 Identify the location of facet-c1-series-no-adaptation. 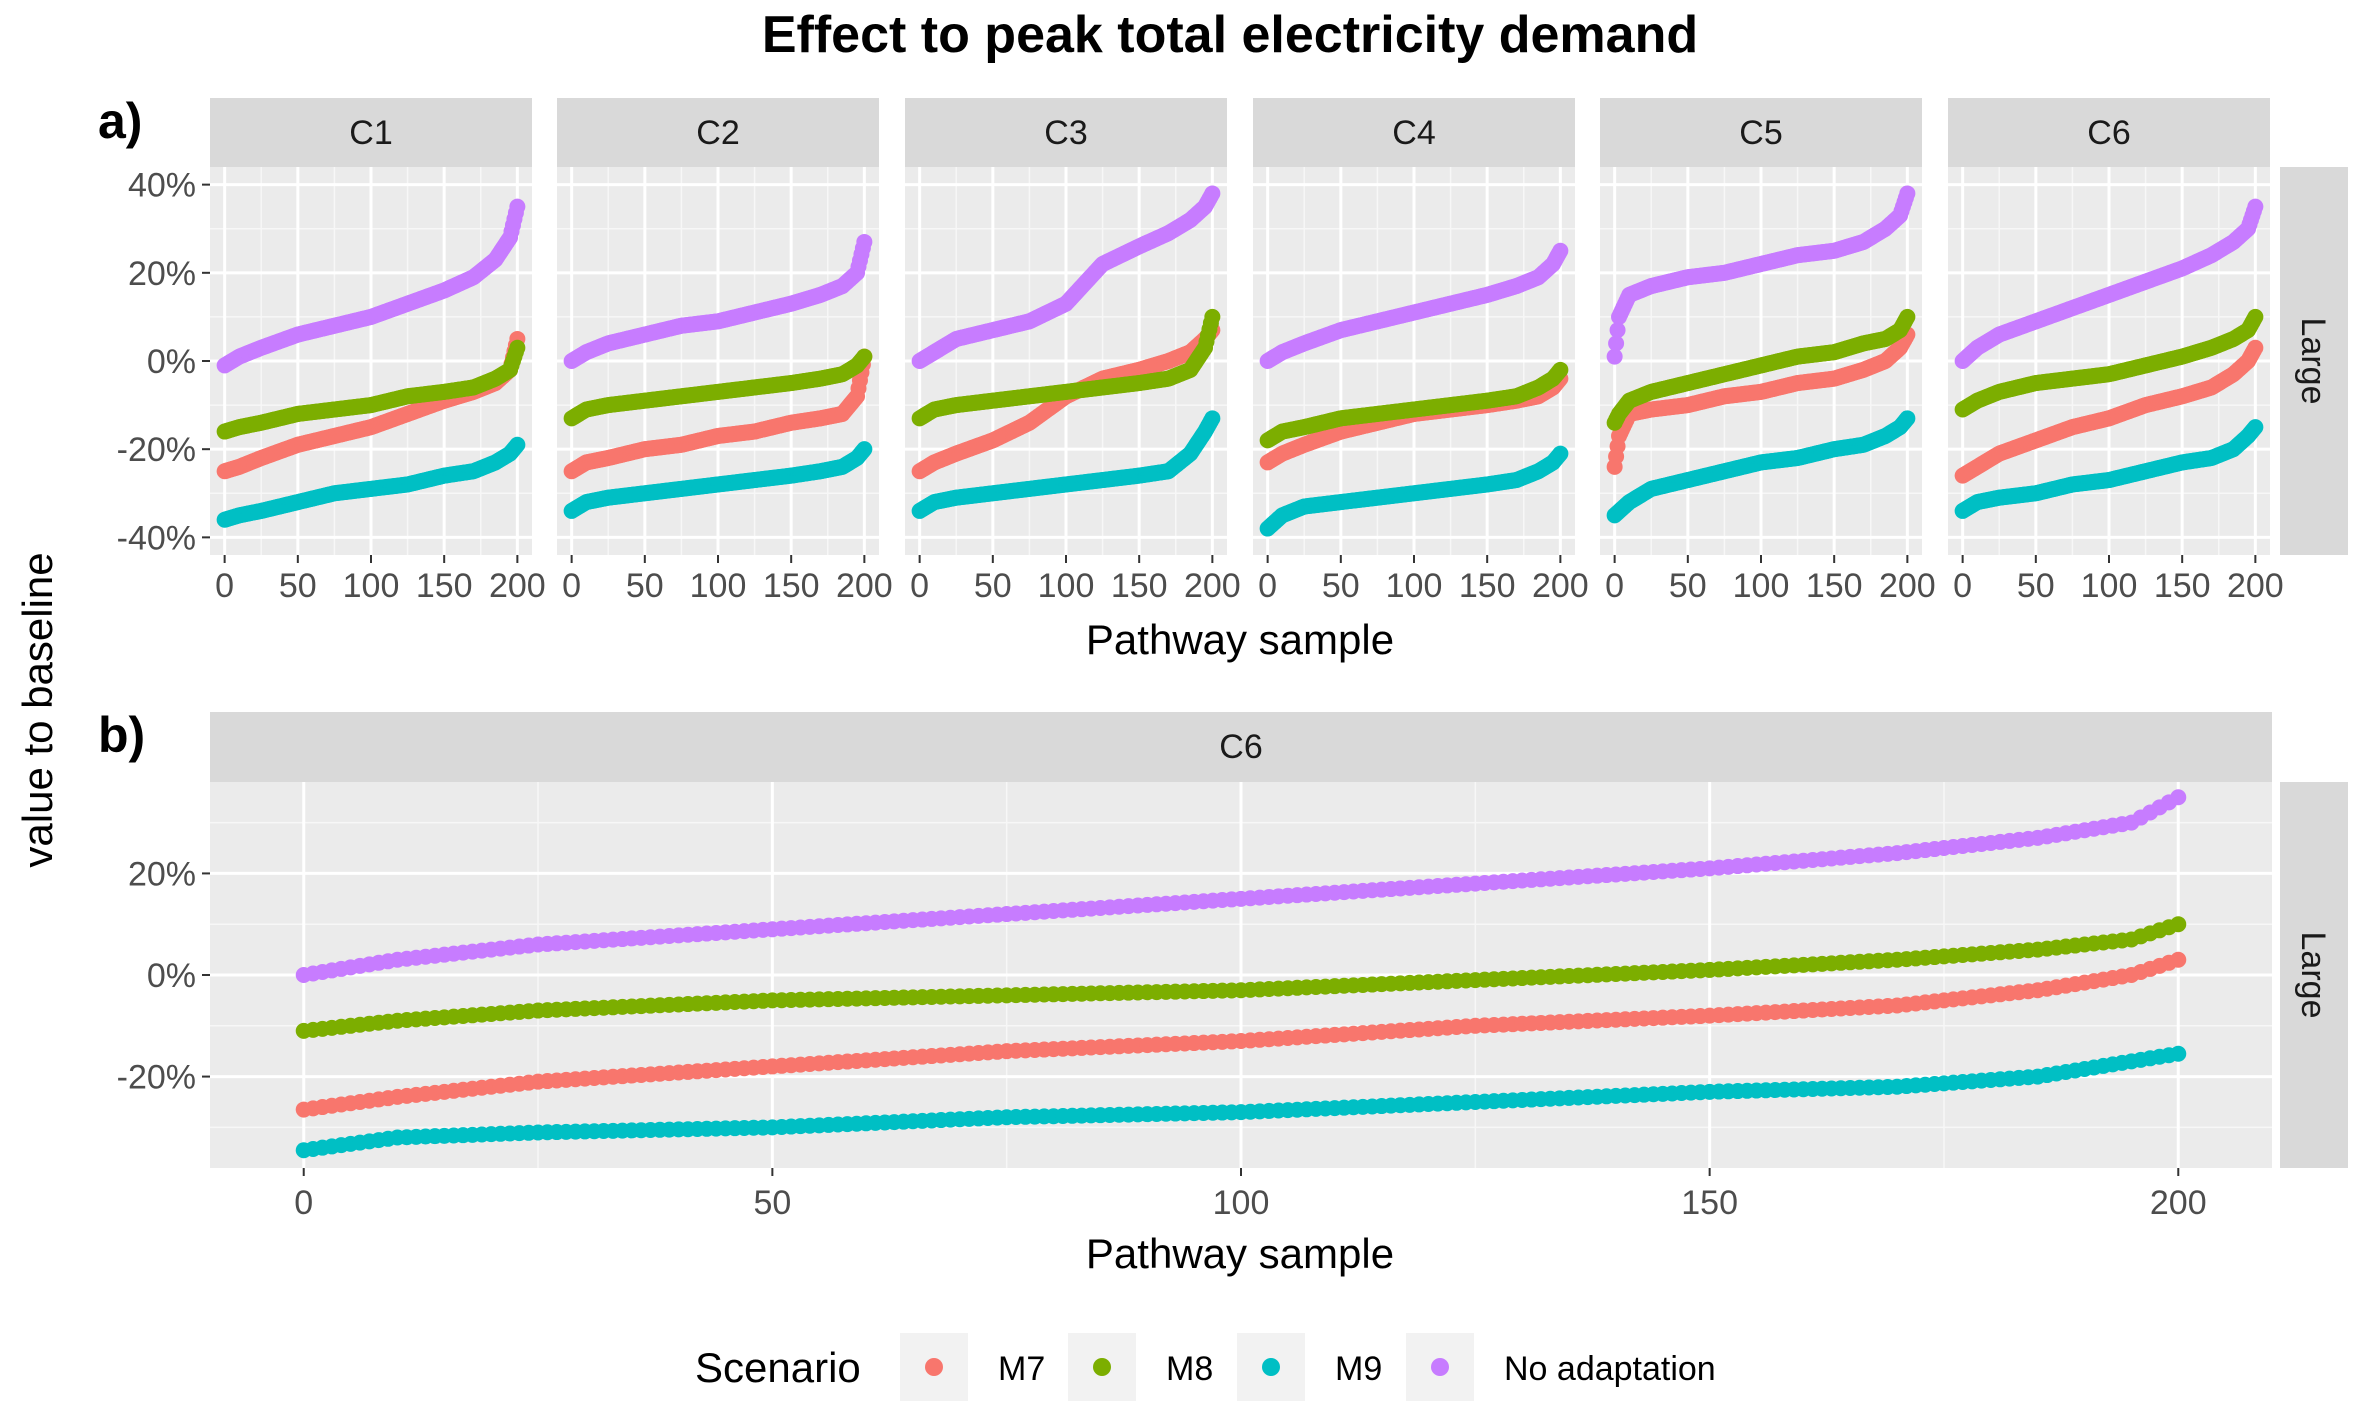
(371, 286).